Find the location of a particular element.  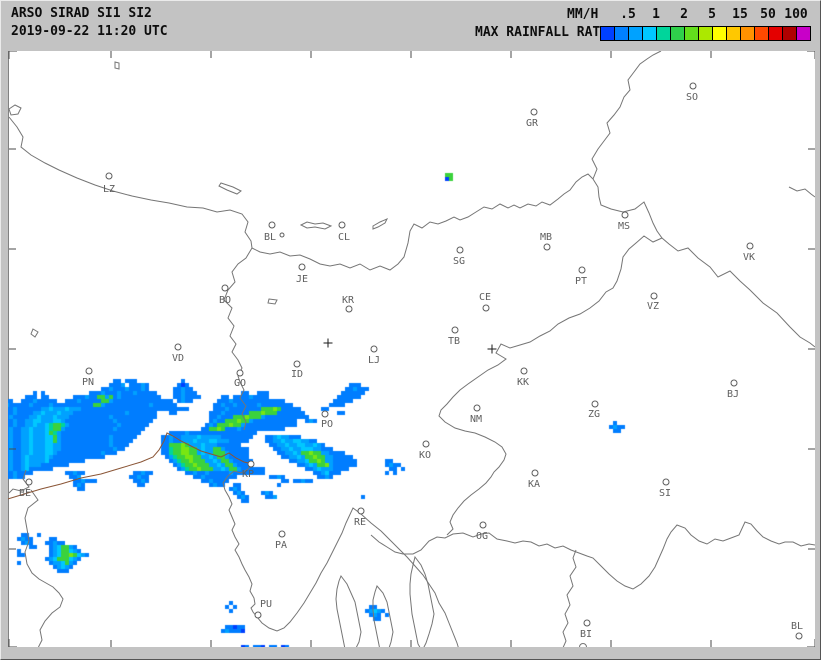

city-label: NM is located at coordinates (476, 419).